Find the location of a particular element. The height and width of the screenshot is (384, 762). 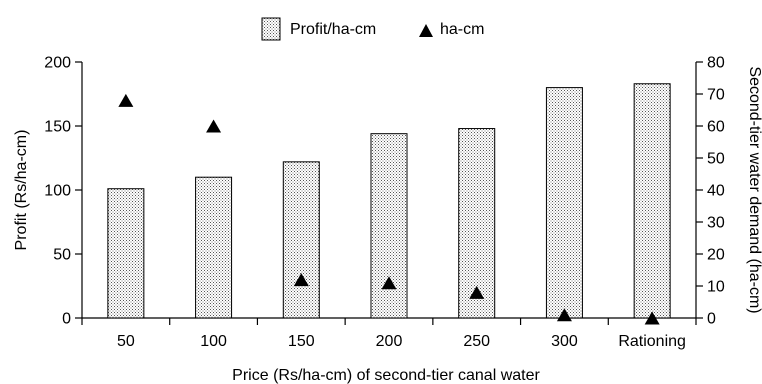

legend-triangle-label: ha-cm is located at coordinates (462, 29).